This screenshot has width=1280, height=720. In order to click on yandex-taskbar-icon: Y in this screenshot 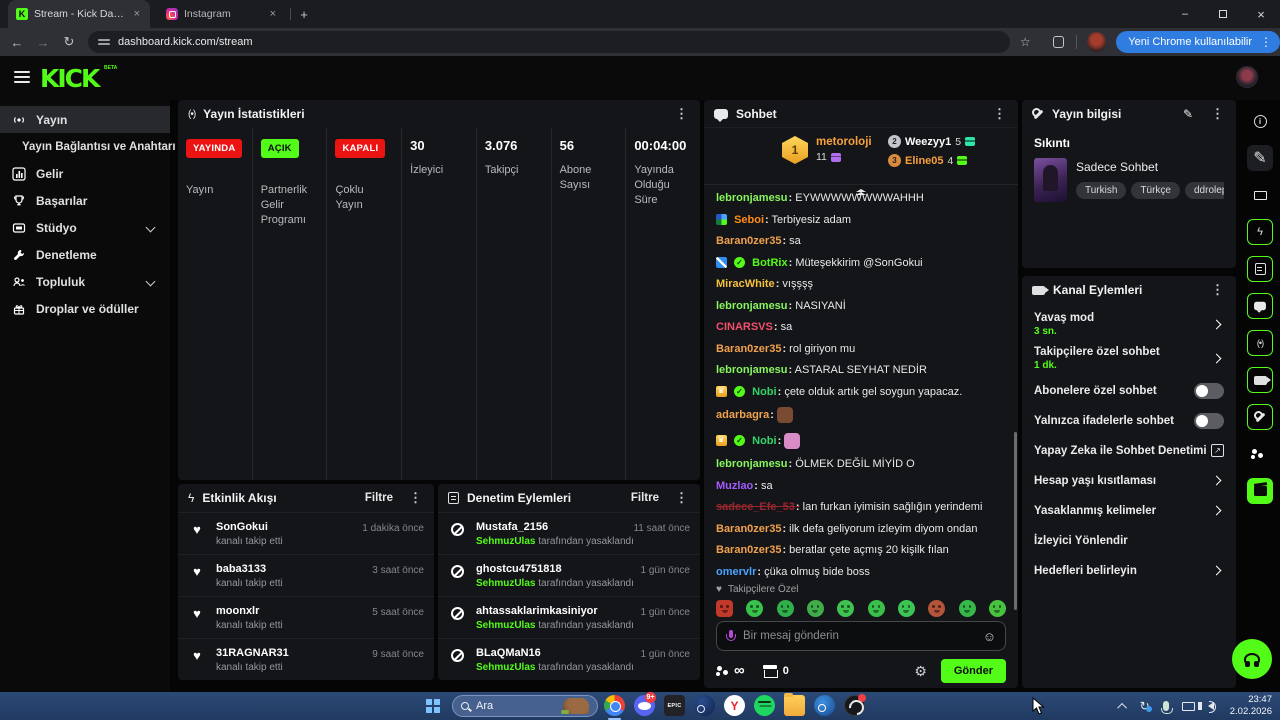, I will do `click(734, 705)`.